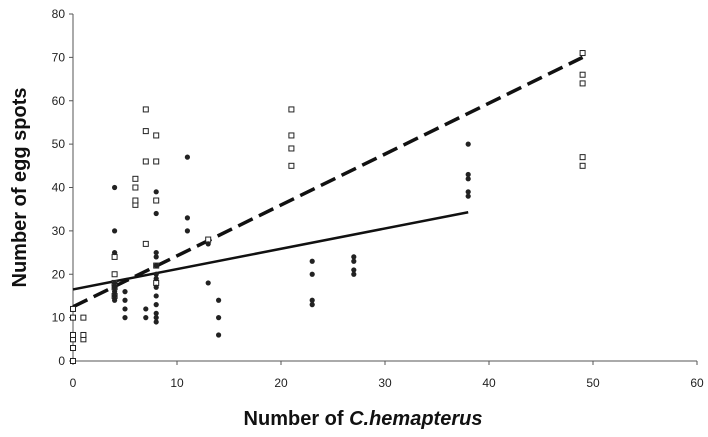  Describe the element at coordinates (61, 361) in the screenshot. I see `y-tick-label: 0` at that location.